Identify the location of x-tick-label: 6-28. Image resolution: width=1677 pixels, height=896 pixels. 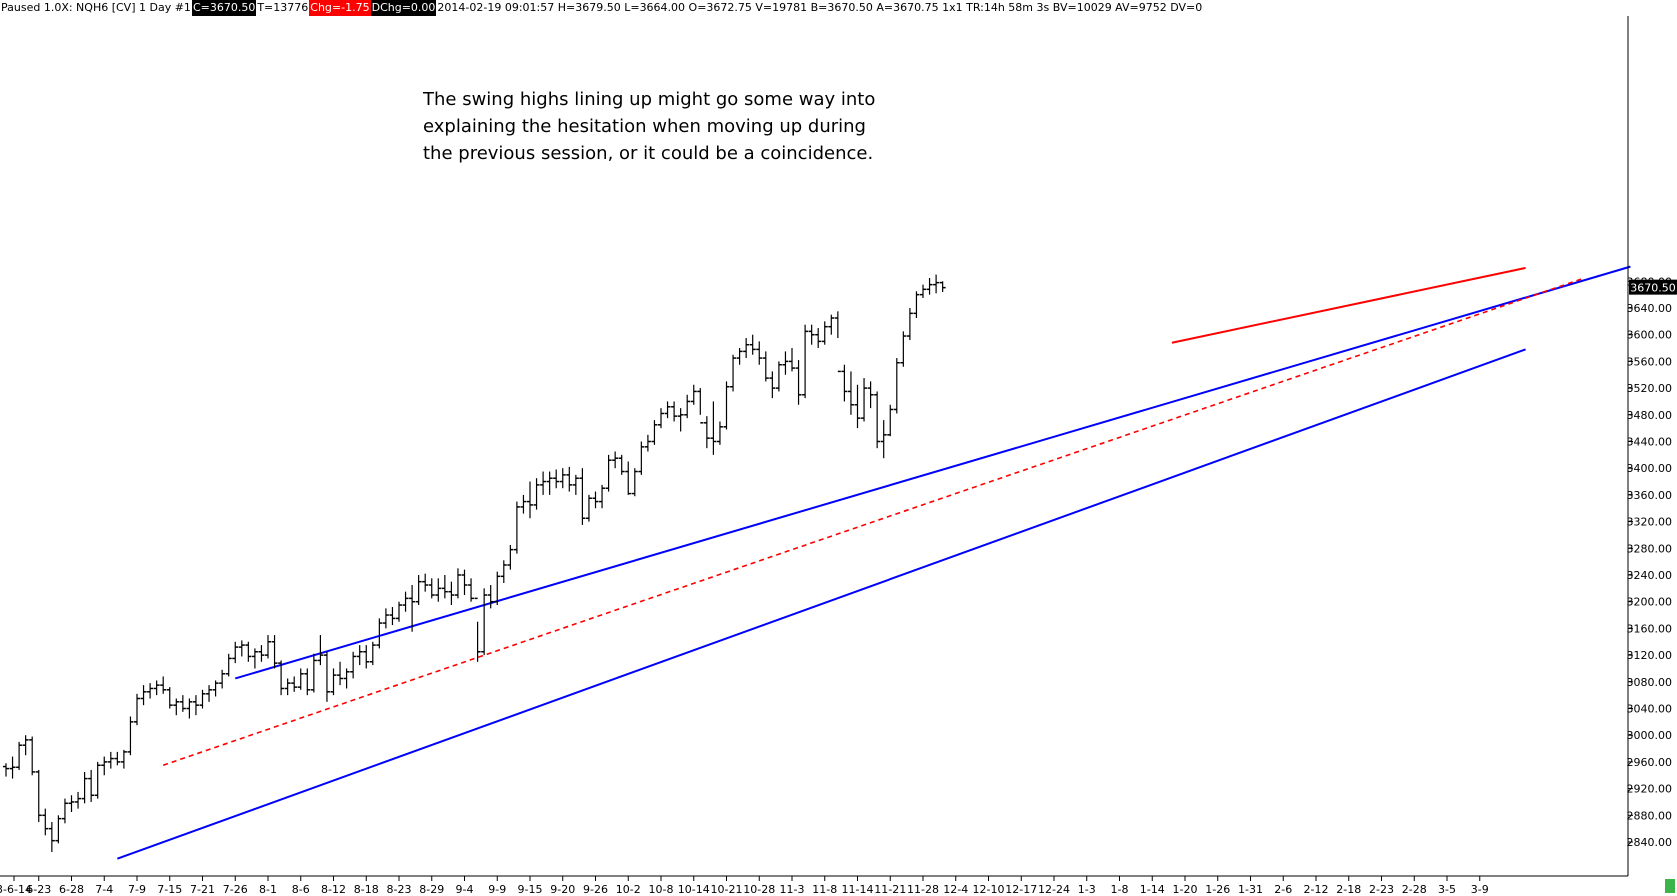
(71, 889).